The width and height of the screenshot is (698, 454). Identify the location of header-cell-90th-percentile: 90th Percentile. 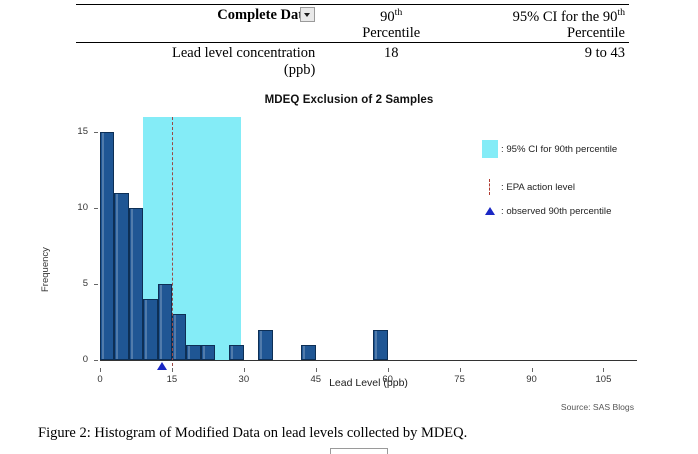
(391, 23).